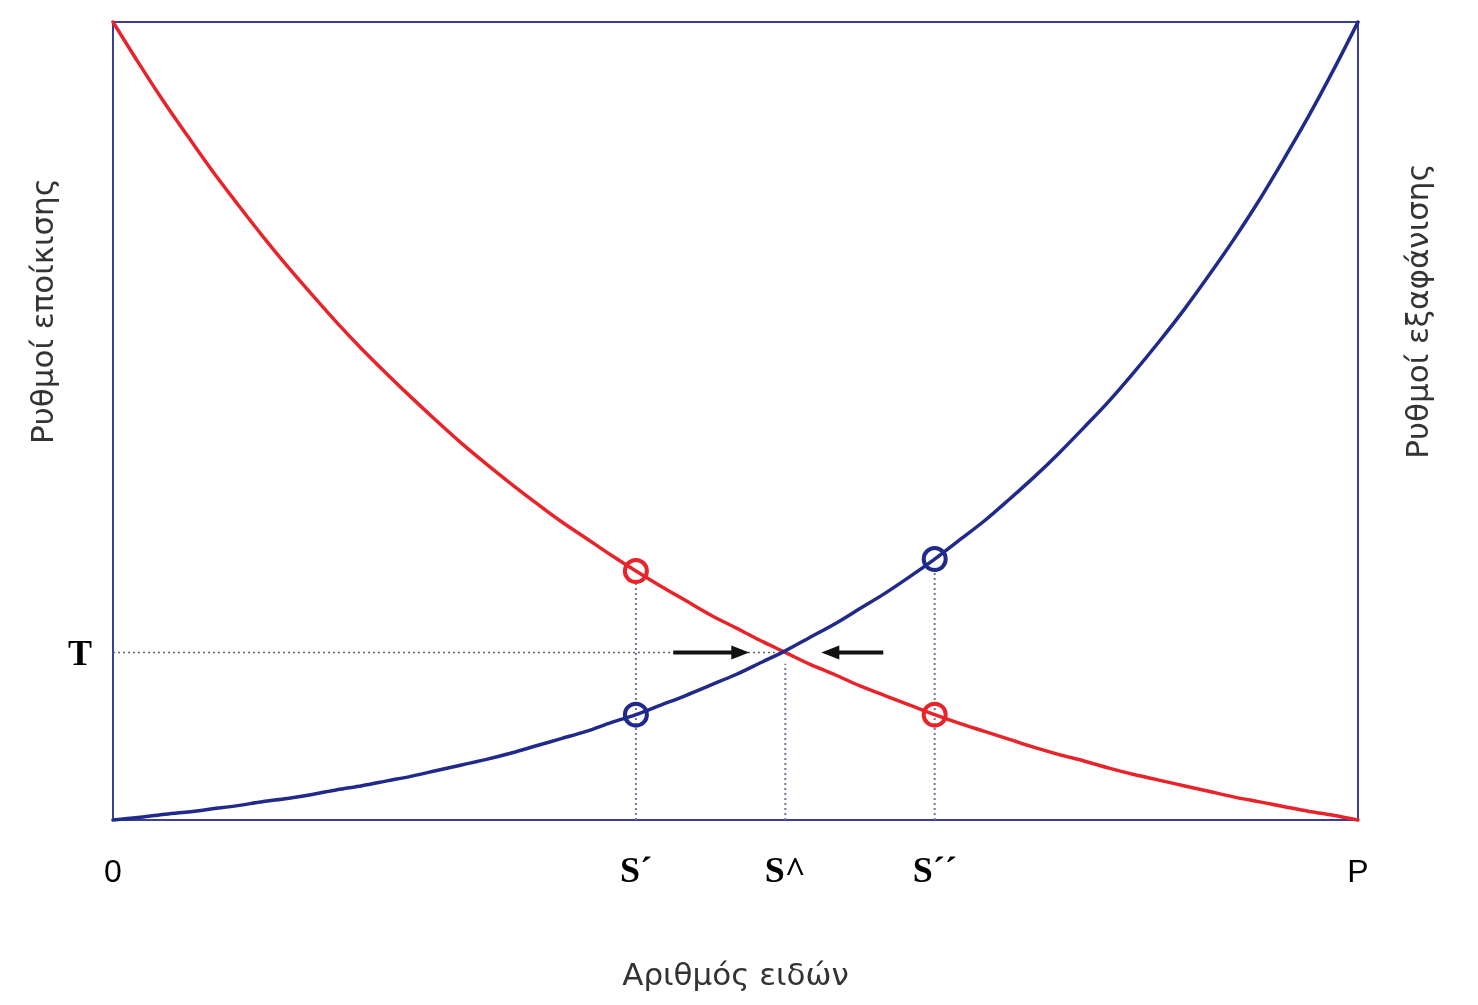 The height and width of the screenshot is (1005, 1478). Describe the element at coordinates (80, 653) in the screenshot. I see `ref-line-label: T` at that location.